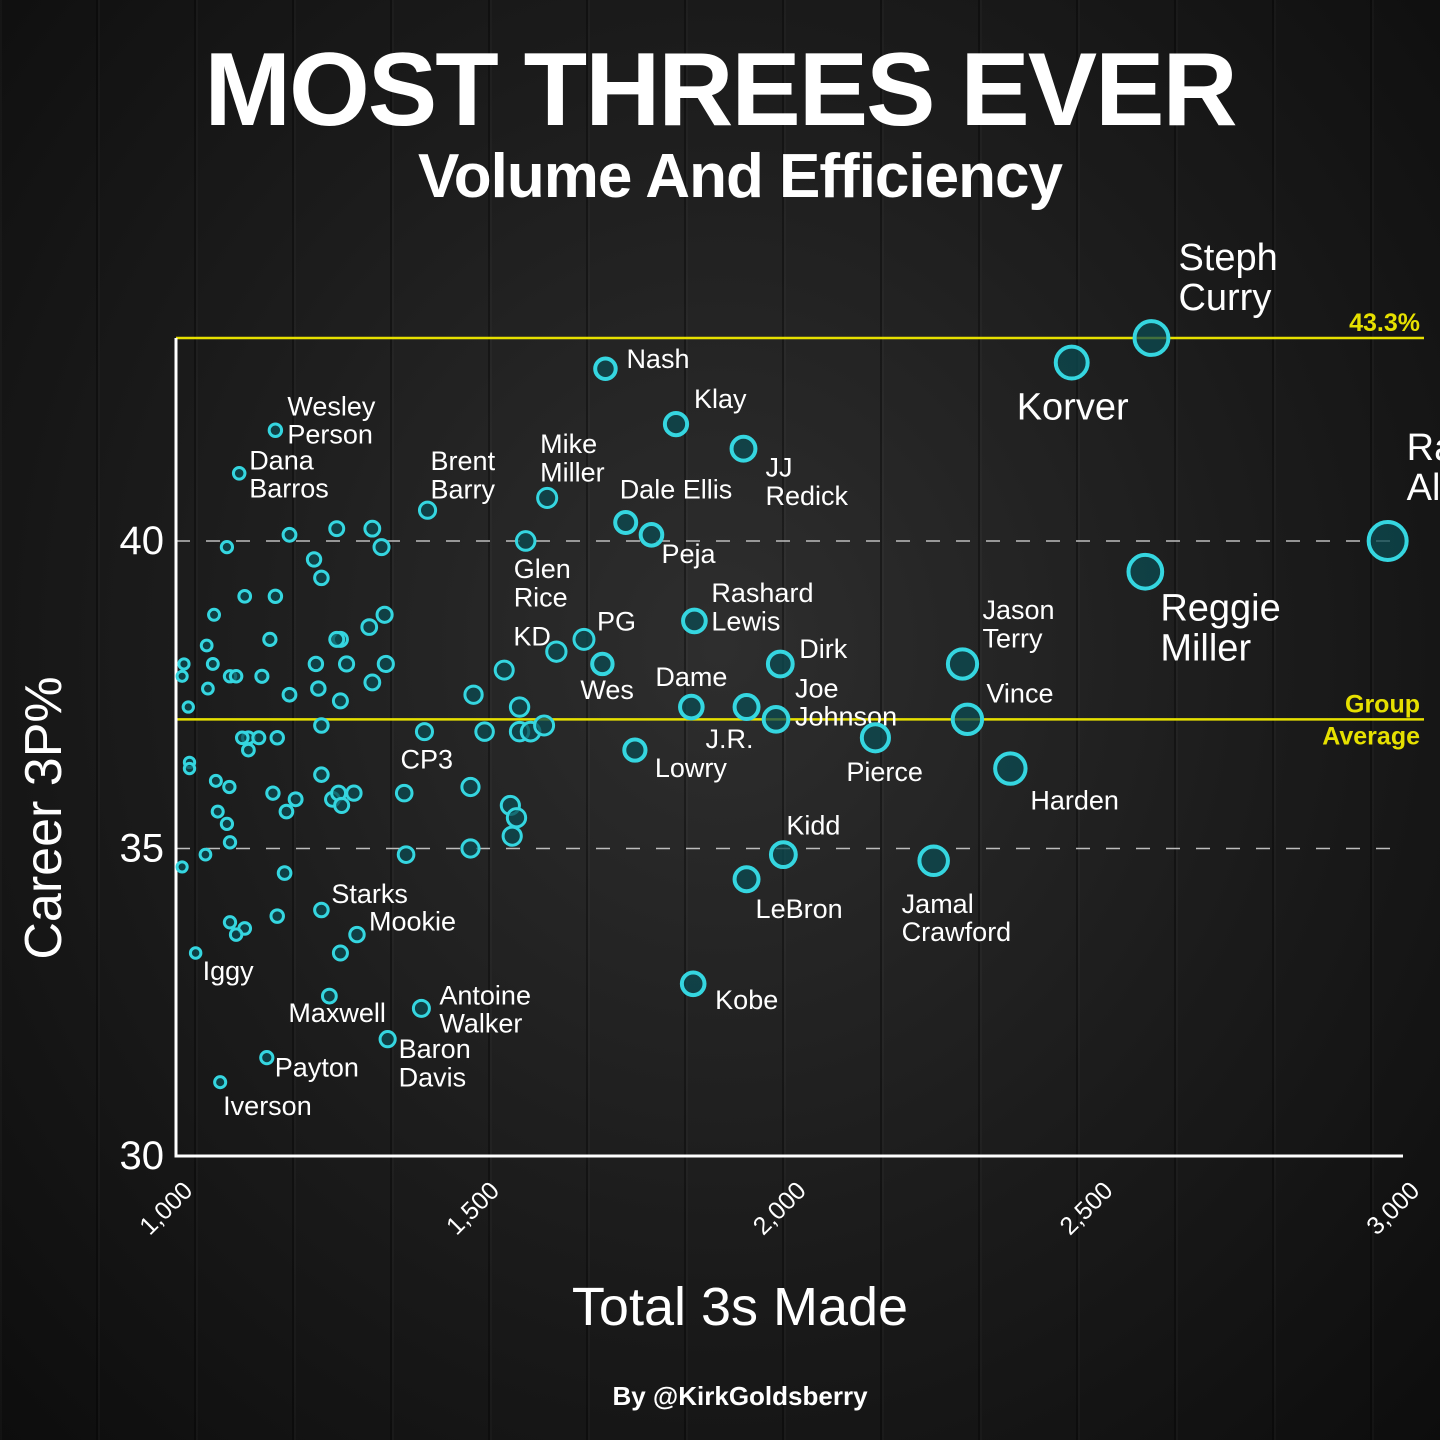 This screenshot has height=1440, width=1440. Describe the element at coordinates (547, 497) in the screenshot. I see `data-point-mike-miller` at that location.